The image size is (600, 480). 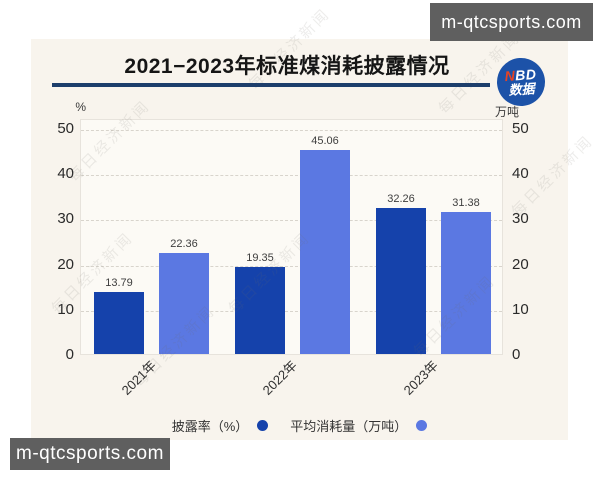 I want to click on site-watermark-top: m-qtcsports.com, so click(x=511, y=22).